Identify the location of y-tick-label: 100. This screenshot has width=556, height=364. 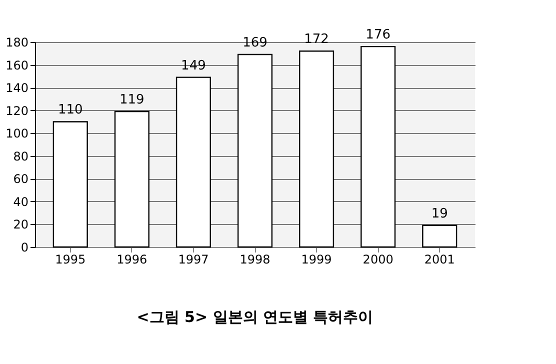
(17, 133).